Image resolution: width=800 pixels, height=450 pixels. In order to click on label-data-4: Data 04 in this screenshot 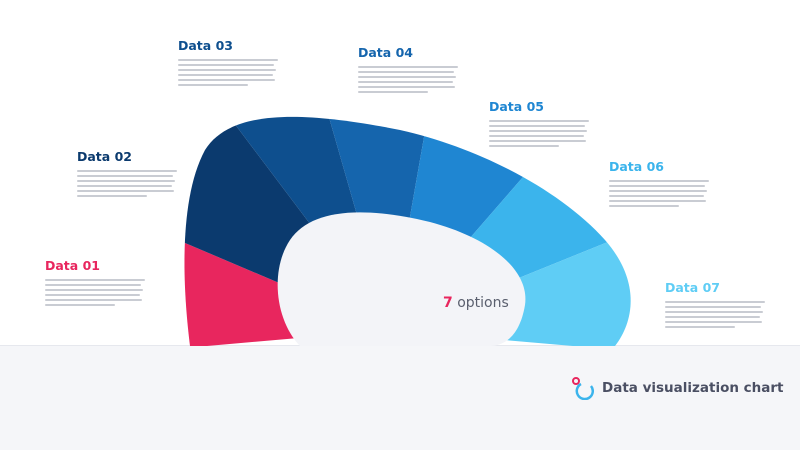, I will do `click(420, 70)`.